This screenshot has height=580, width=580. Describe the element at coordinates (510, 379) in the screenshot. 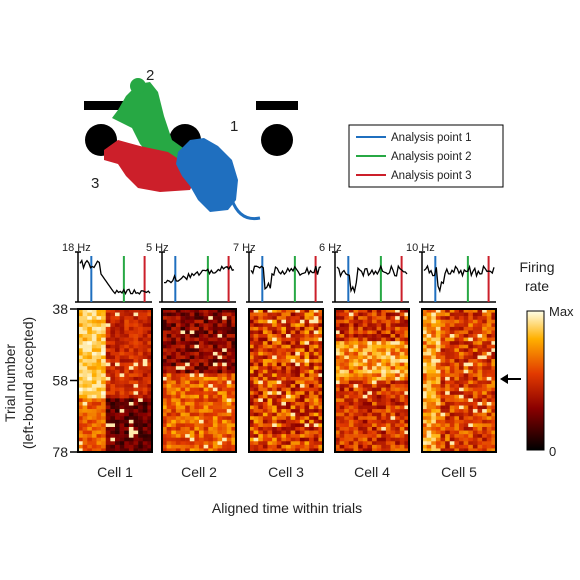

I see `arrow-marker-icon` at that location.